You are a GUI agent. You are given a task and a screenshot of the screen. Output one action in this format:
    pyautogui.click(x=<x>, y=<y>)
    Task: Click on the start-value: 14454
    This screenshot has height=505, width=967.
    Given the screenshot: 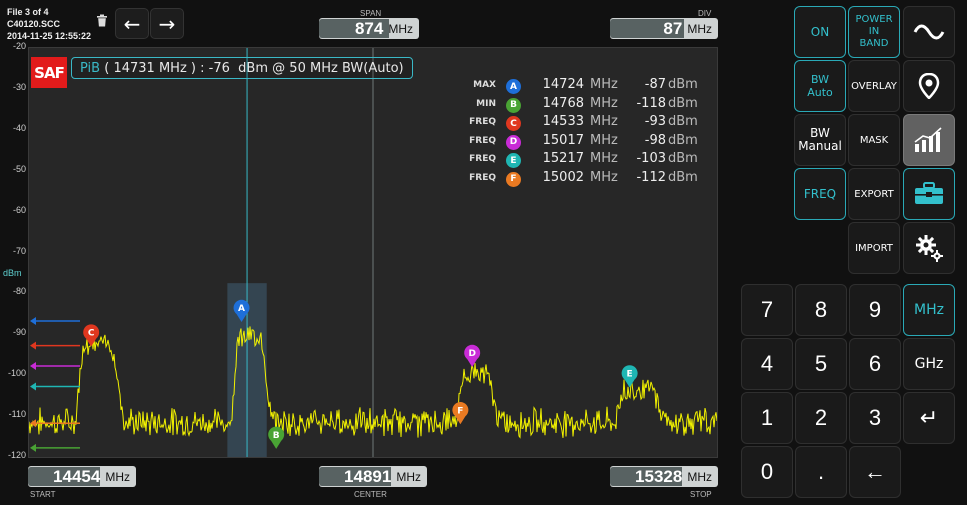 What is the action you would take?
    pyautogui.click(x=77, y=476)
    